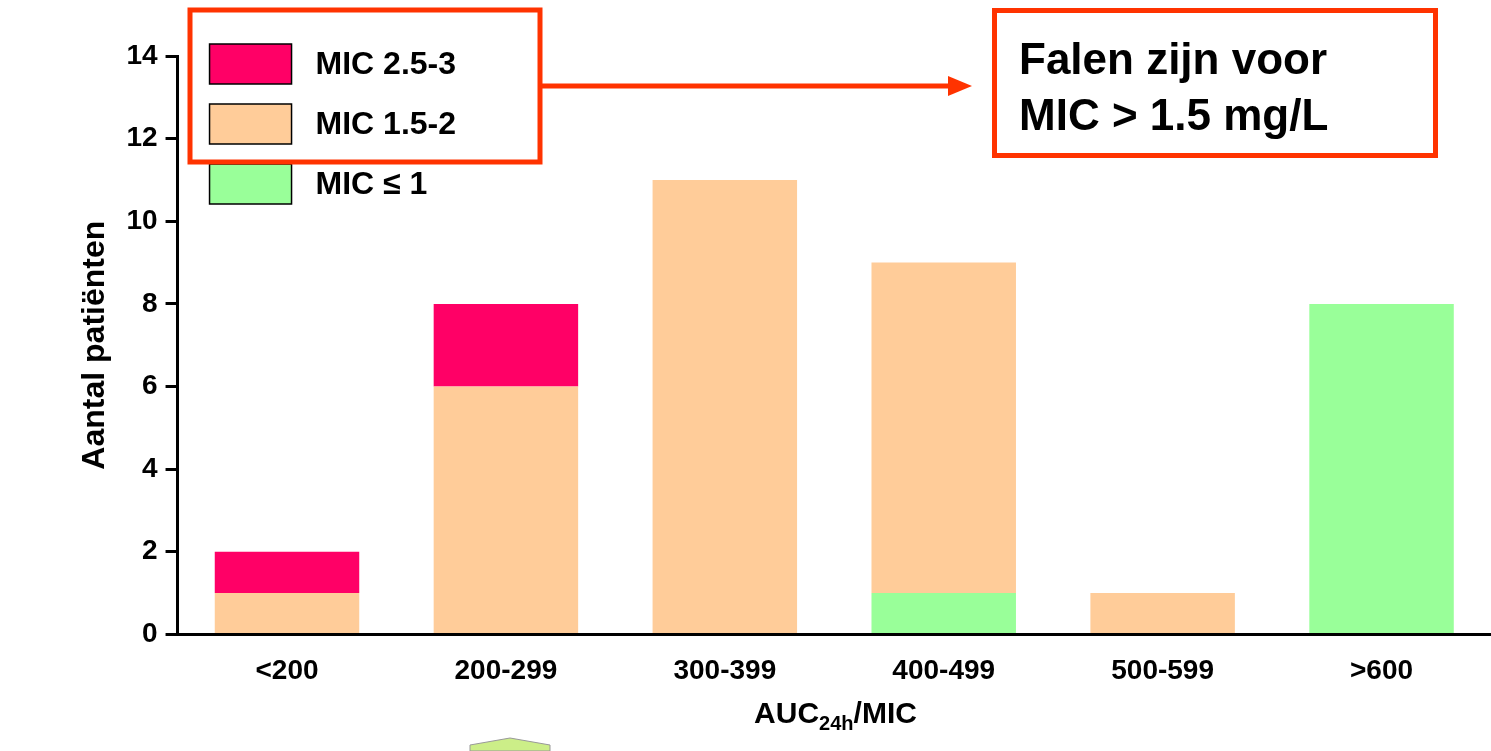 This screenshot has height=751, width=1491. What do you see at coordinates (149, 550) in the screenshot?
I see `y-tick-label: 2` at bounding box center [149, 550].